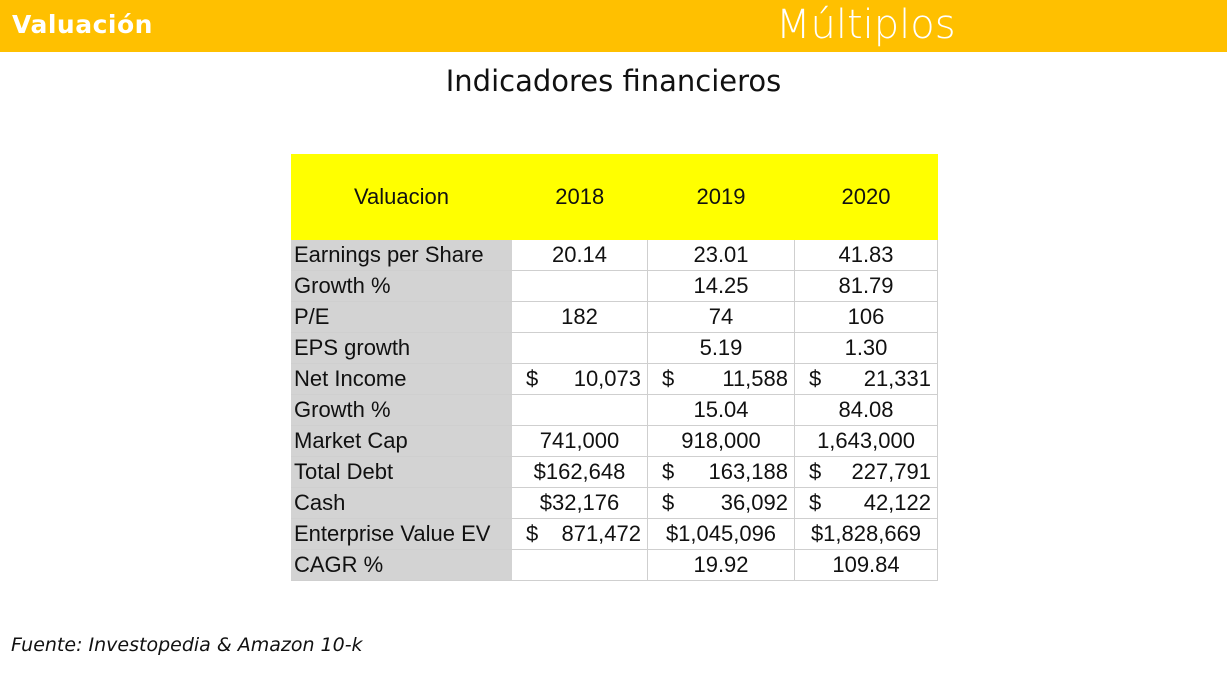 The height and width of the screenshot is (688, 1227). Describe the element at coordinates (401, 441) in the screenshot. I see `row-label: Market Cap` at that location.